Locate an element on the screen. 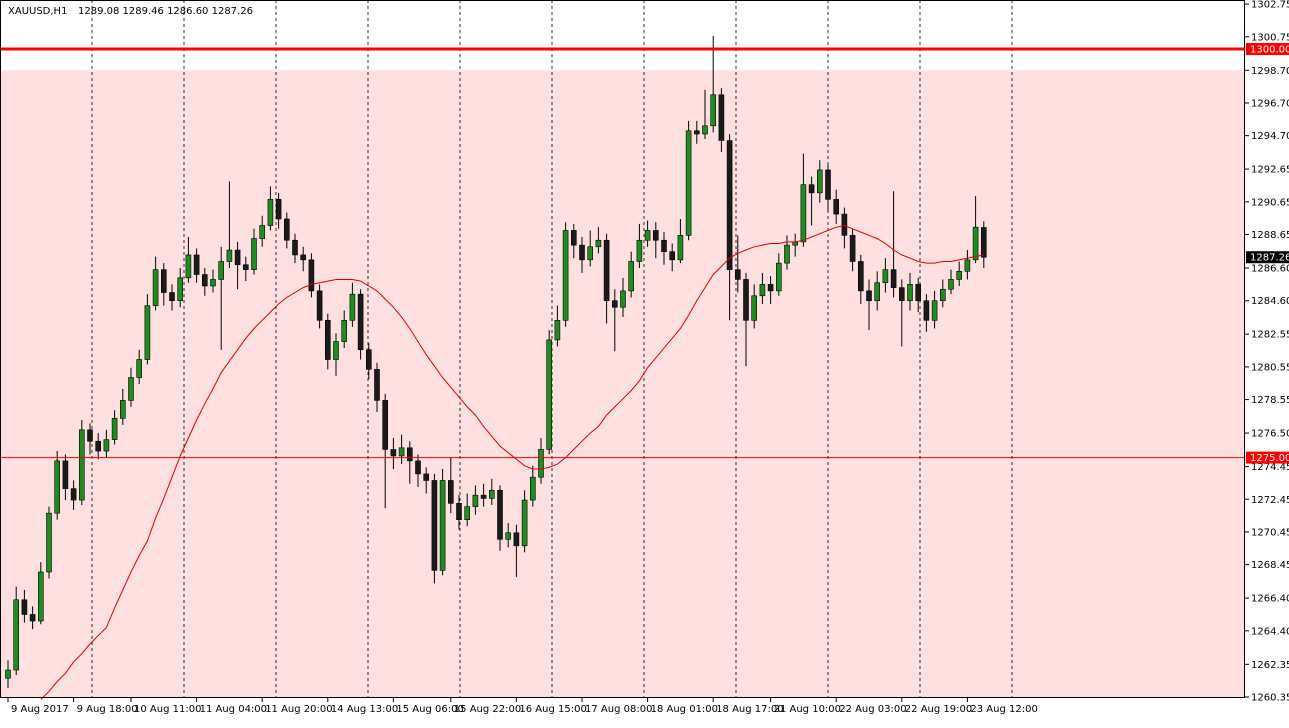  level-label: 1300.00 is located at coordinates (1269, 50).